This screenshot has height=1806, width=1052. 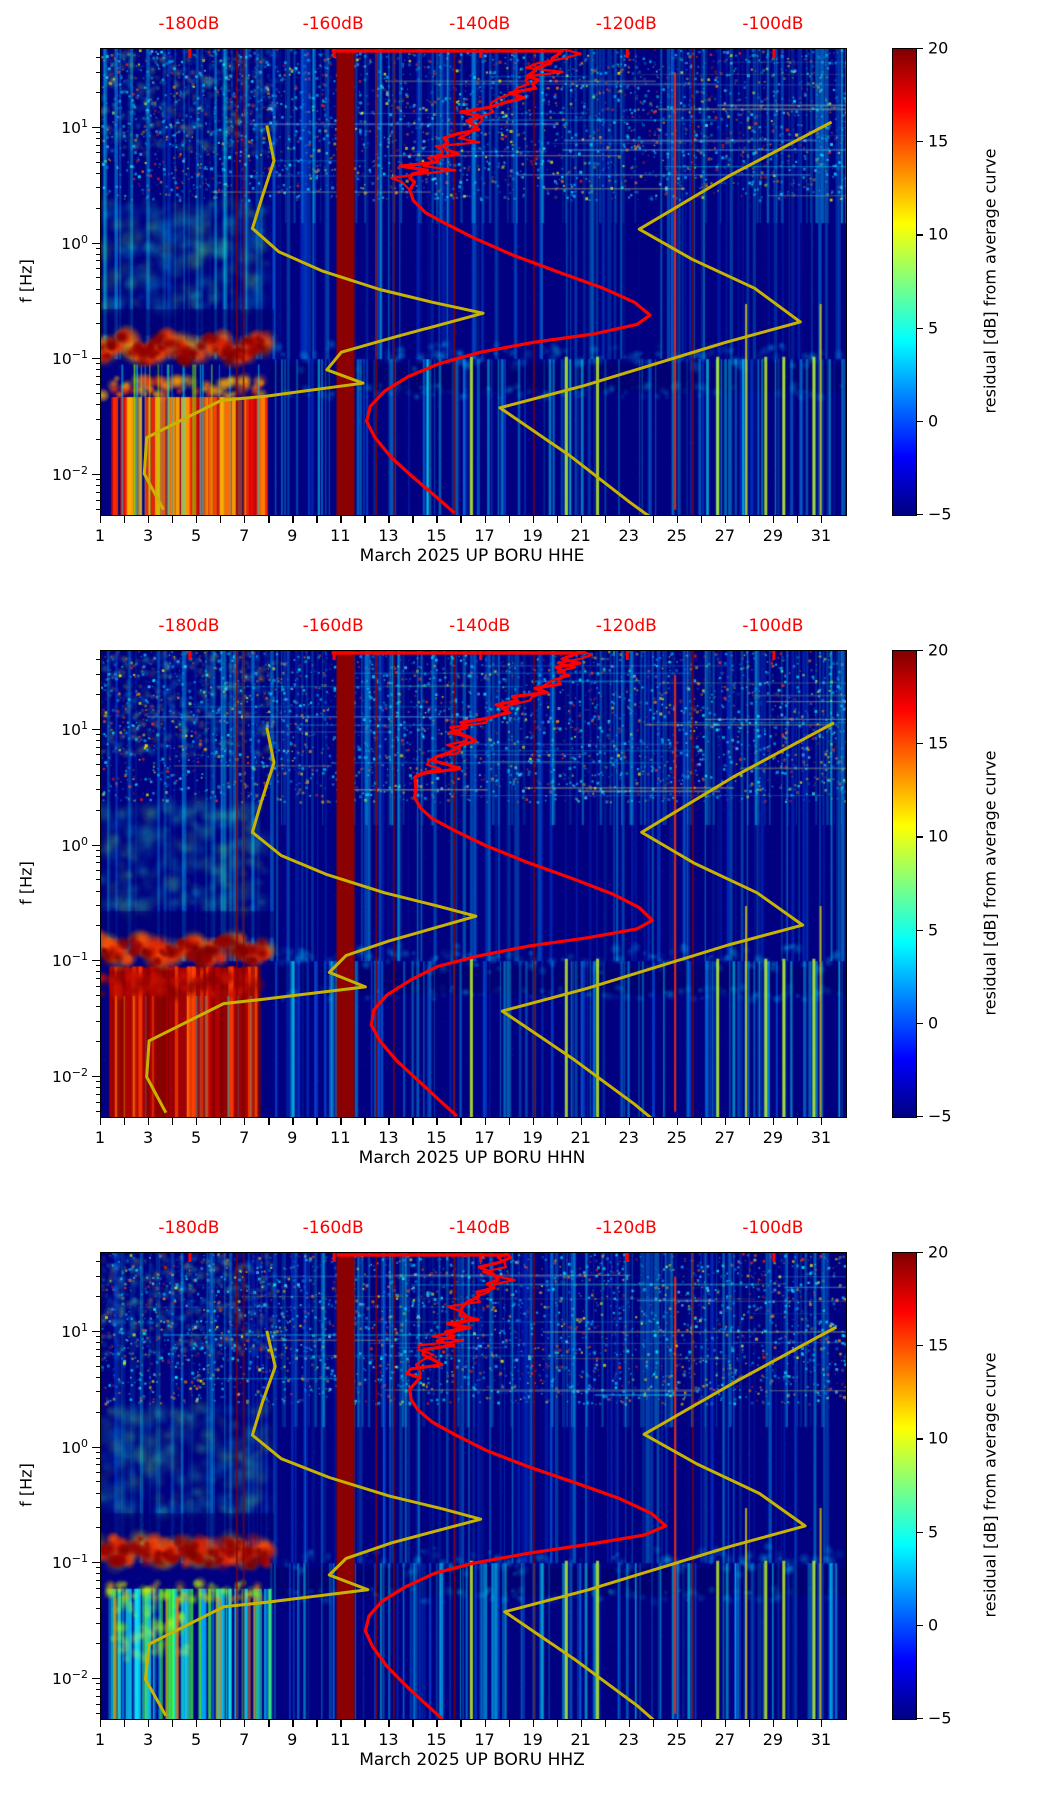 I want to click on x-tick-label: 21, so click(x=580, y=535).